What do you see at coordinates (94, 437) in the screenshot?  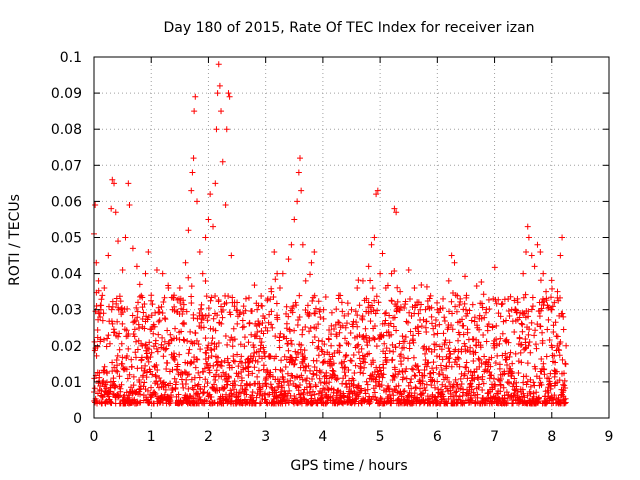 I see `x-tick-label: 0` at bounding box center [94, 437].